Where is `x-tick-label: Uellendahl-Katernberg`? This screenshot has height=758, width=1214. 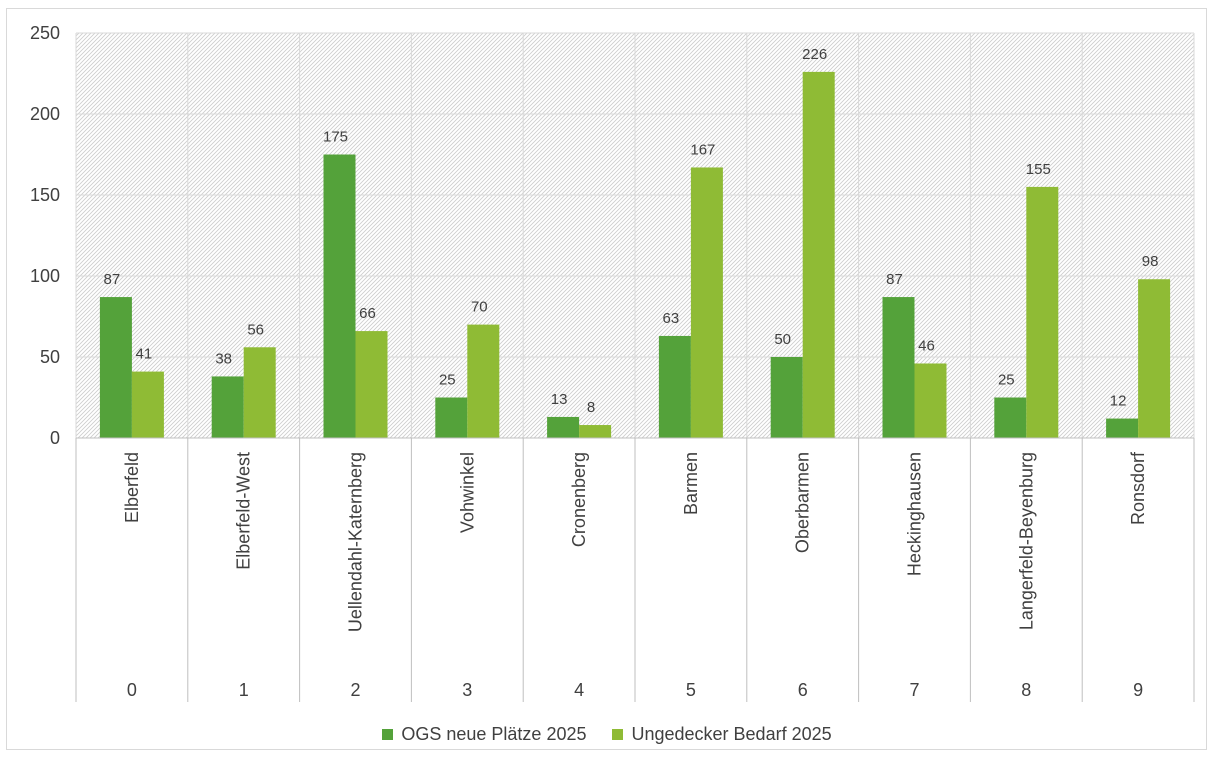
x-tick-label: Uellendahl-Katernberg is located at coordinates (356, 542).